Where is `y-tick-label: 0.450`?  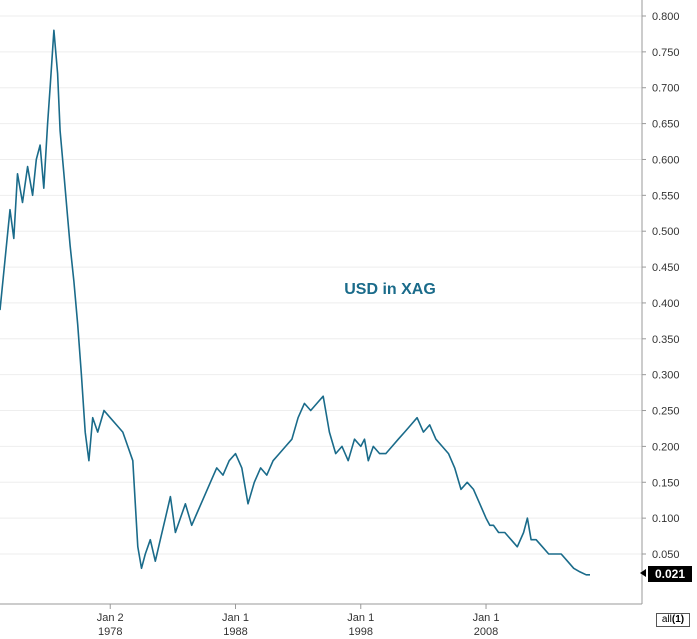
y-tick-label: 0.450 is located at coordinates (666, 268).